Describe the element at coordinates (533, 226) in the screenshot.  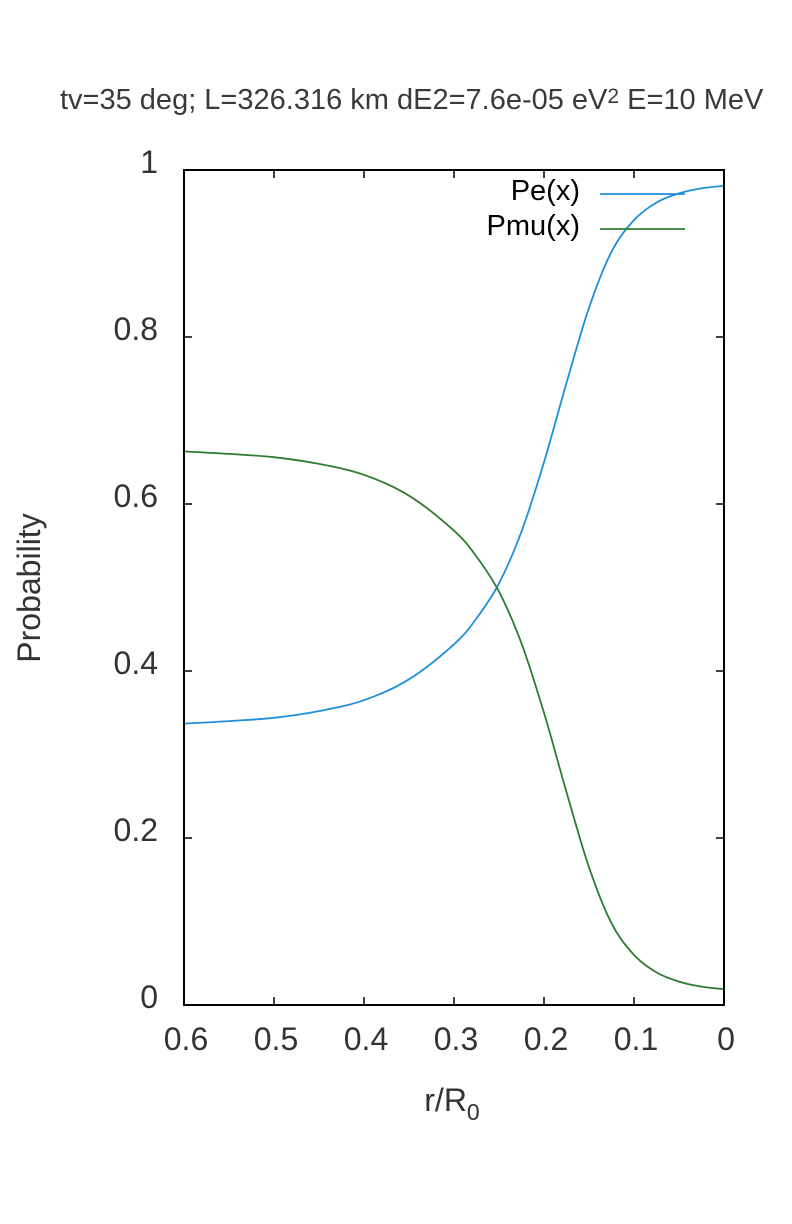
I see `legend-label: Pmu(x)` at that location.